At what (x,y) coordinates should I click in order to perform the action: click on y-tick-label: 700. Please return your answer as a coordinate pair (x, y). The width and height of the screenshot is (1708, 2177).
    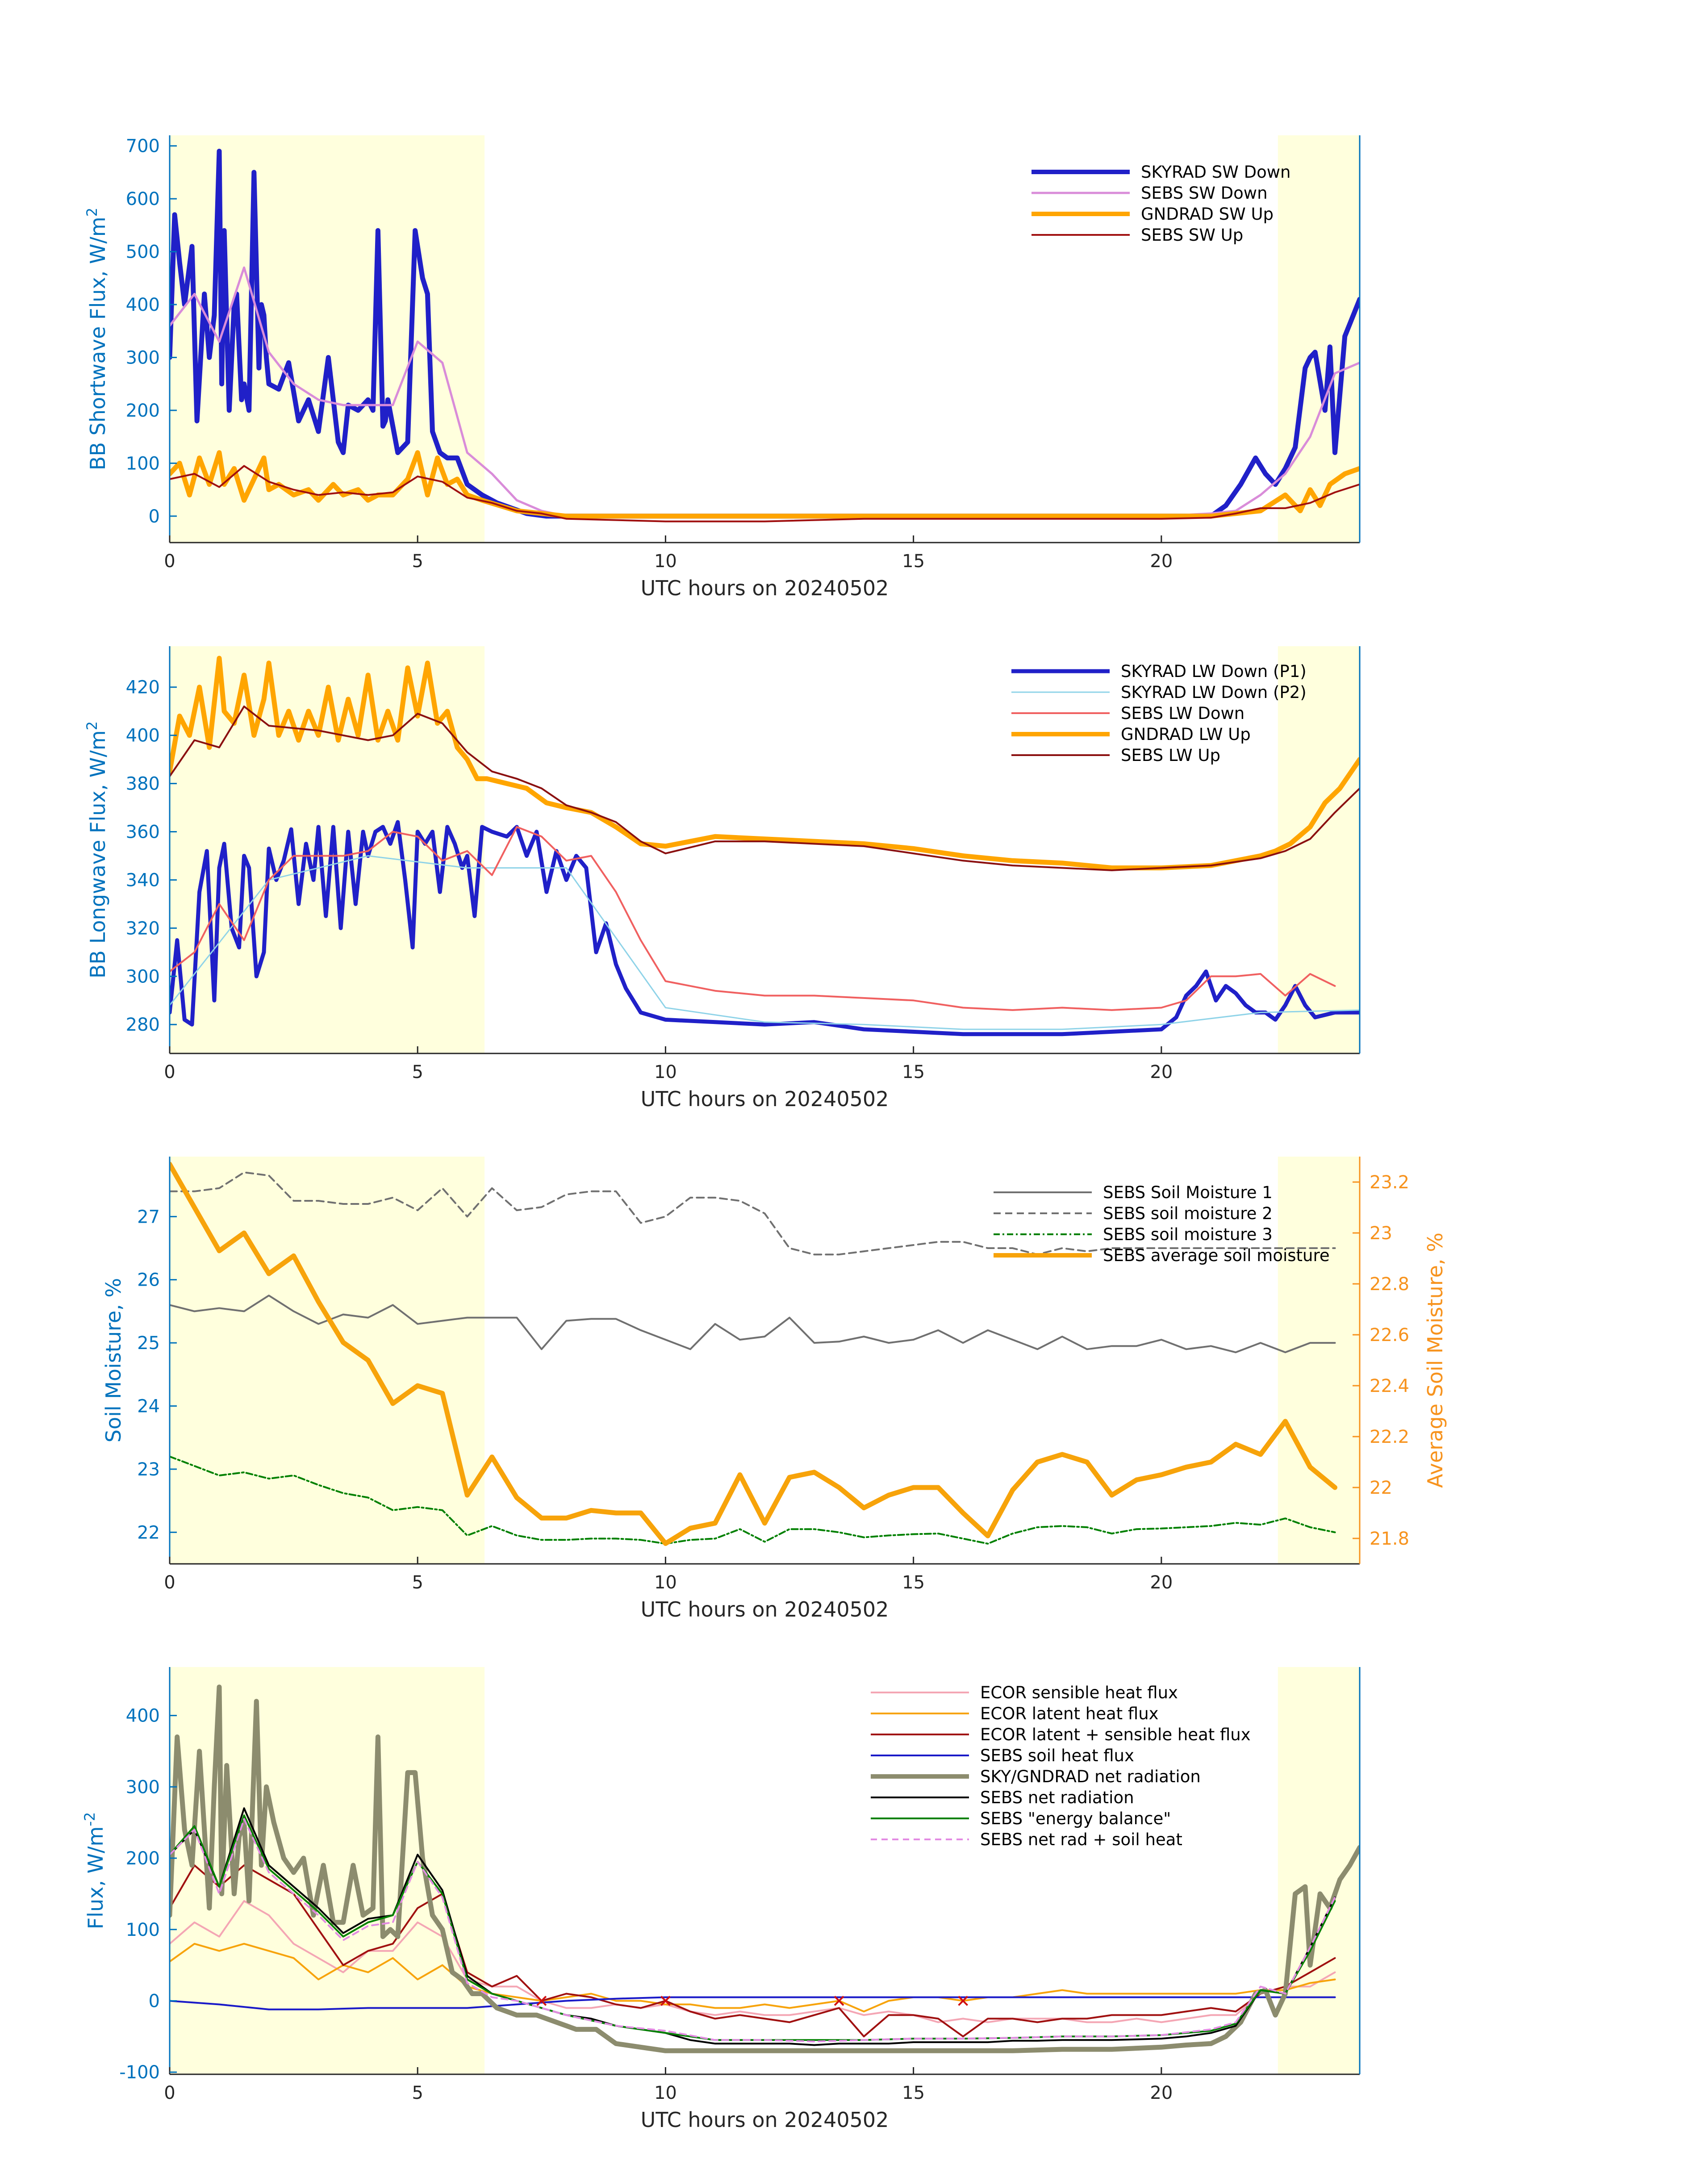
    Looking at the image, I should click on (143, 146).